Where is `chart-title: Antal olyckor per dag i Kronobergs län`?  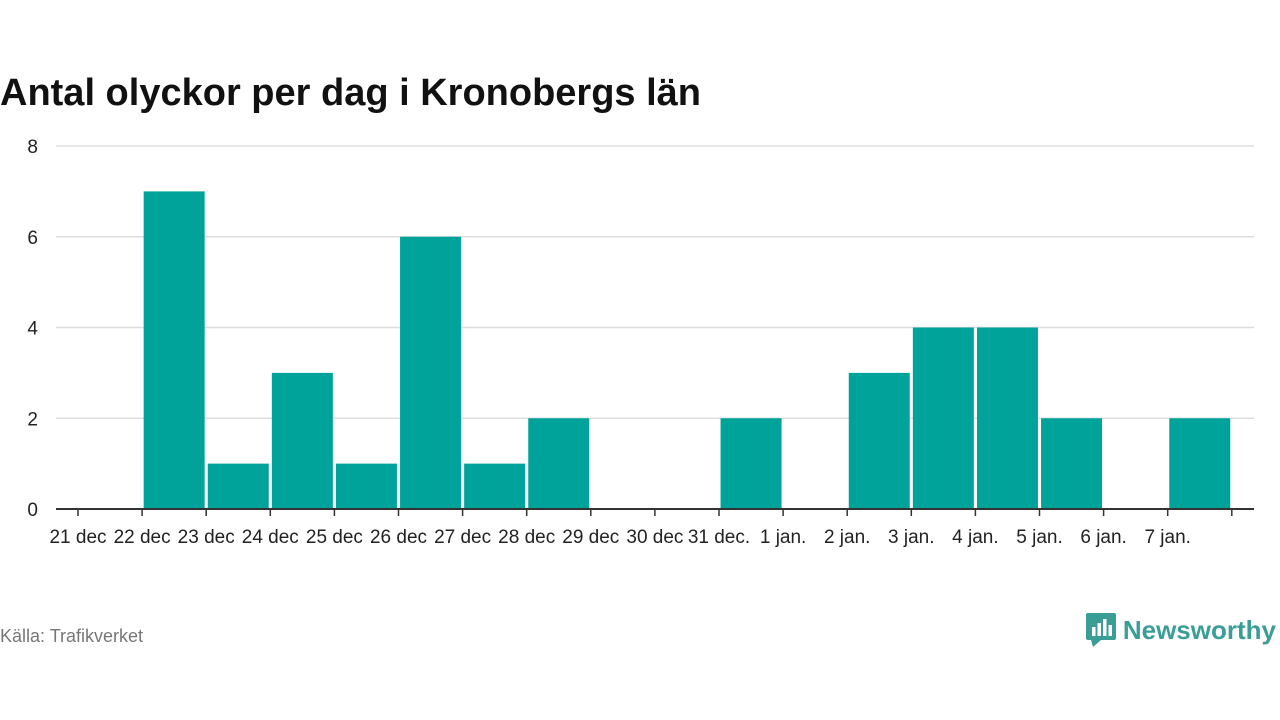 chart-title: Antal olyckor per dag i Kronobergs län is located at coordinates (351, 93).